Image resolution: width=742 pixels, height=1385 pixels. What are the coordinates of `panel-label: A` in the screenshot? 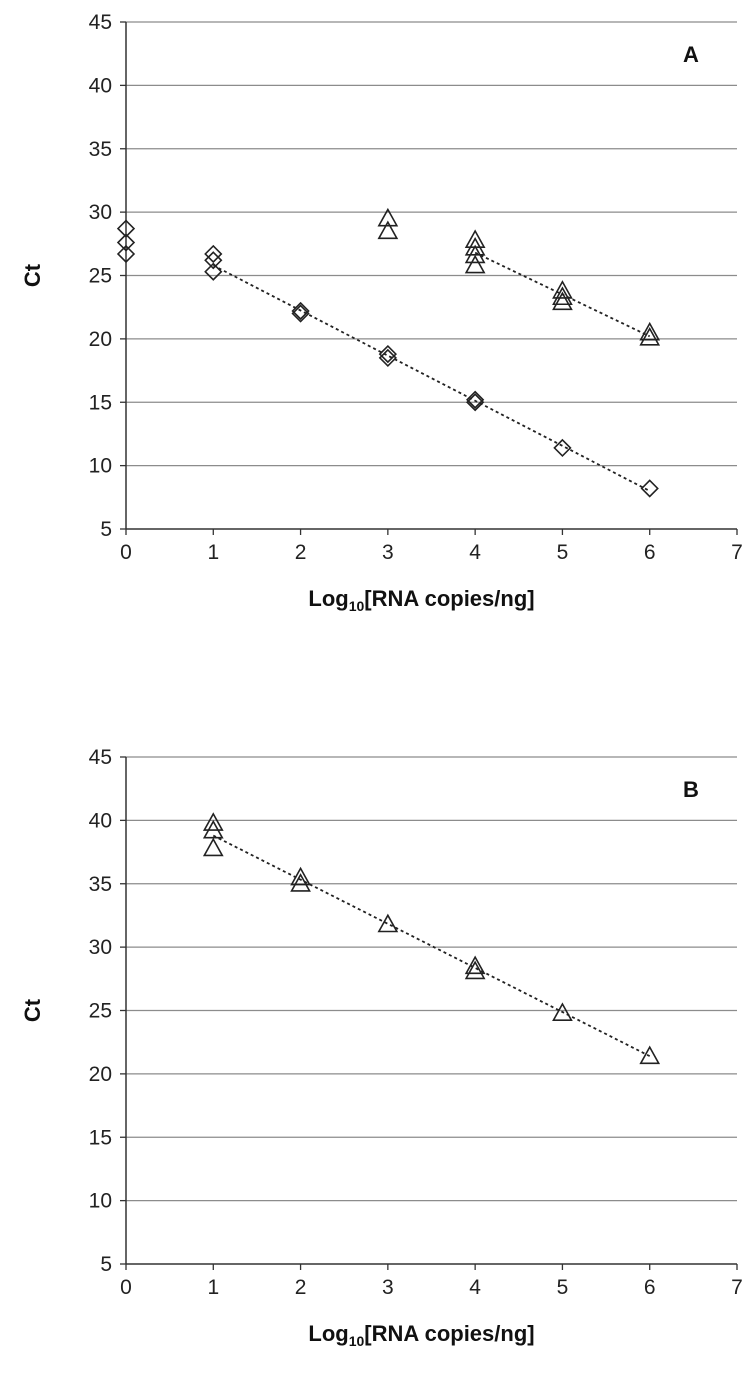 It's located at (691, 54).